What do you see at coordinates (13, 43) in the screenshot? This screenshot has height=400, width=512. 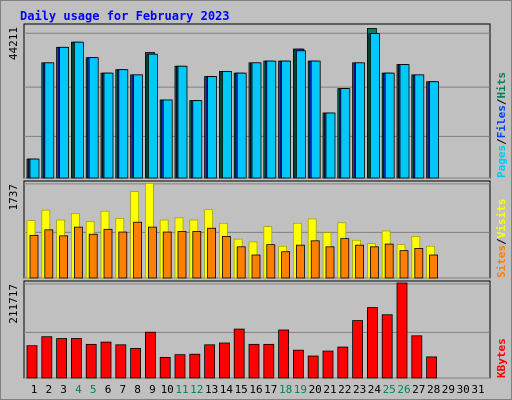 I see `requests-ymax-label: 44211` at bounding box center [13, 43].